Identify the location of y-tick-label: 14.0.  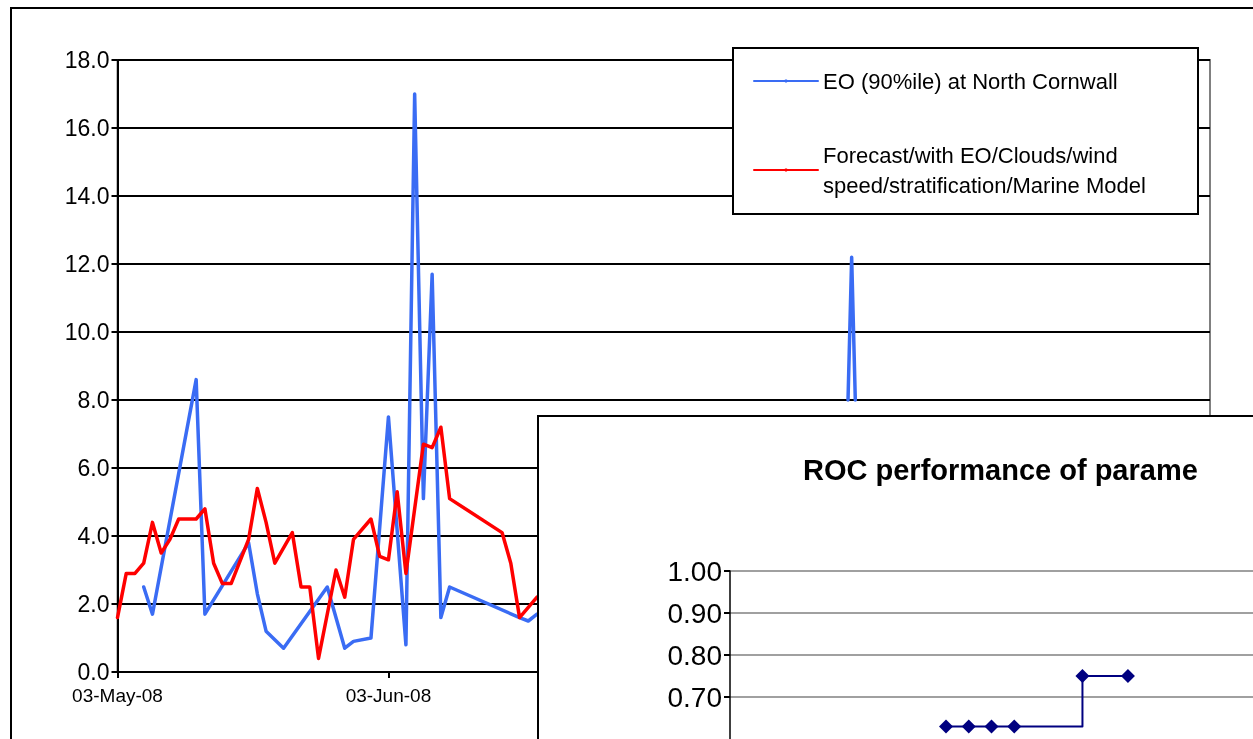
(87, 196).